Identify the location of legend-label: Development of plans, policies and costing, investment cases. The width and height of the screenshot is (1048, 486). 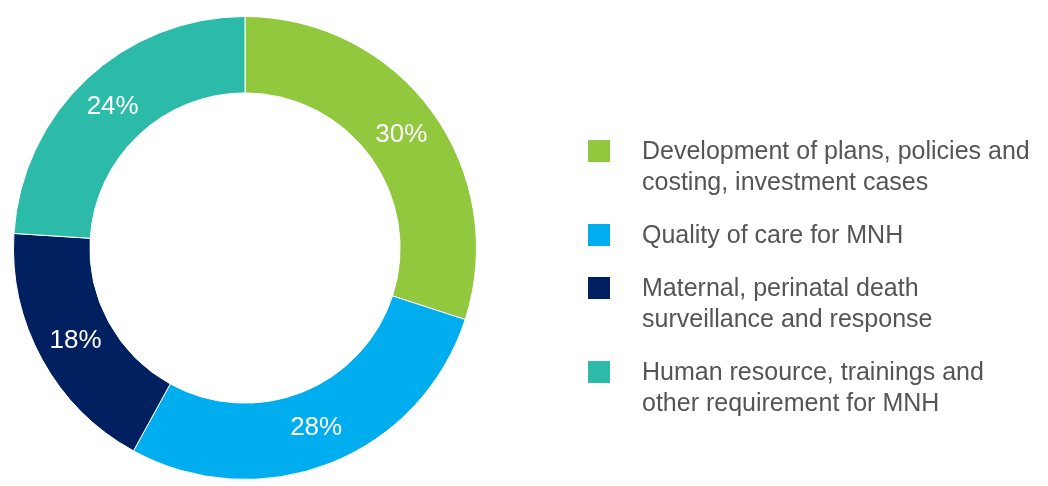
(836, 166).